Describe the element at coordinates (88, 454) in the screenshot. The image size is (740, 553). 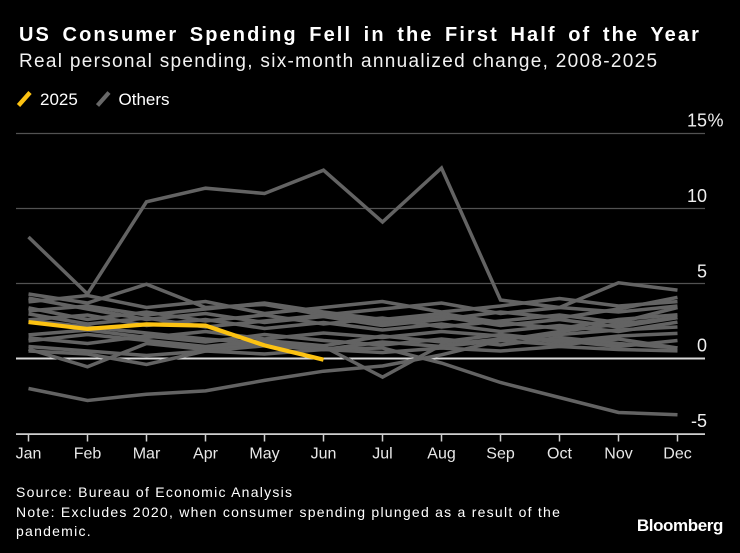
I see `svg-text: Feb` at that location.